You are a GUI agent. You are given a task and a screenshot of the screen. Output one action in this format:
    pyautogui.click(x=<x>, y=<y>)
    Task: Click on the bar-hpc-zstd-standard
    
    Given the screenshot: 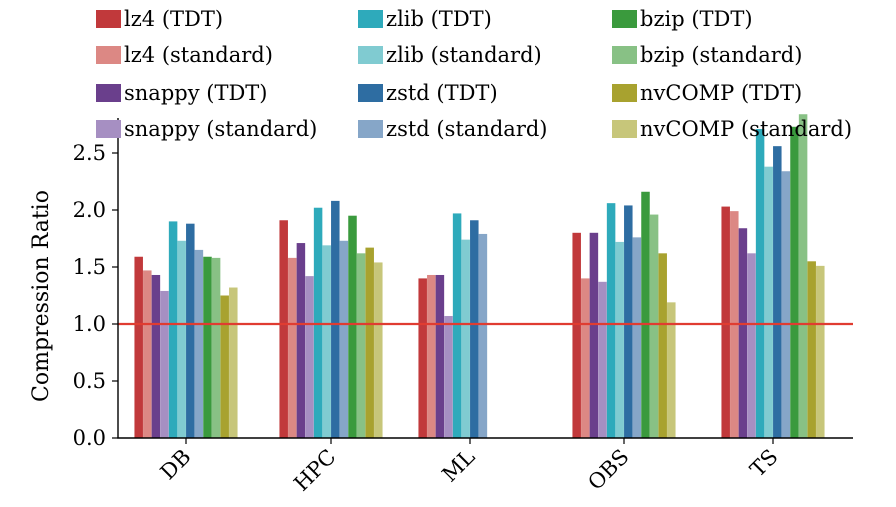 What is the action you would take?
    pyautogui.click(x=344, y=339)
    